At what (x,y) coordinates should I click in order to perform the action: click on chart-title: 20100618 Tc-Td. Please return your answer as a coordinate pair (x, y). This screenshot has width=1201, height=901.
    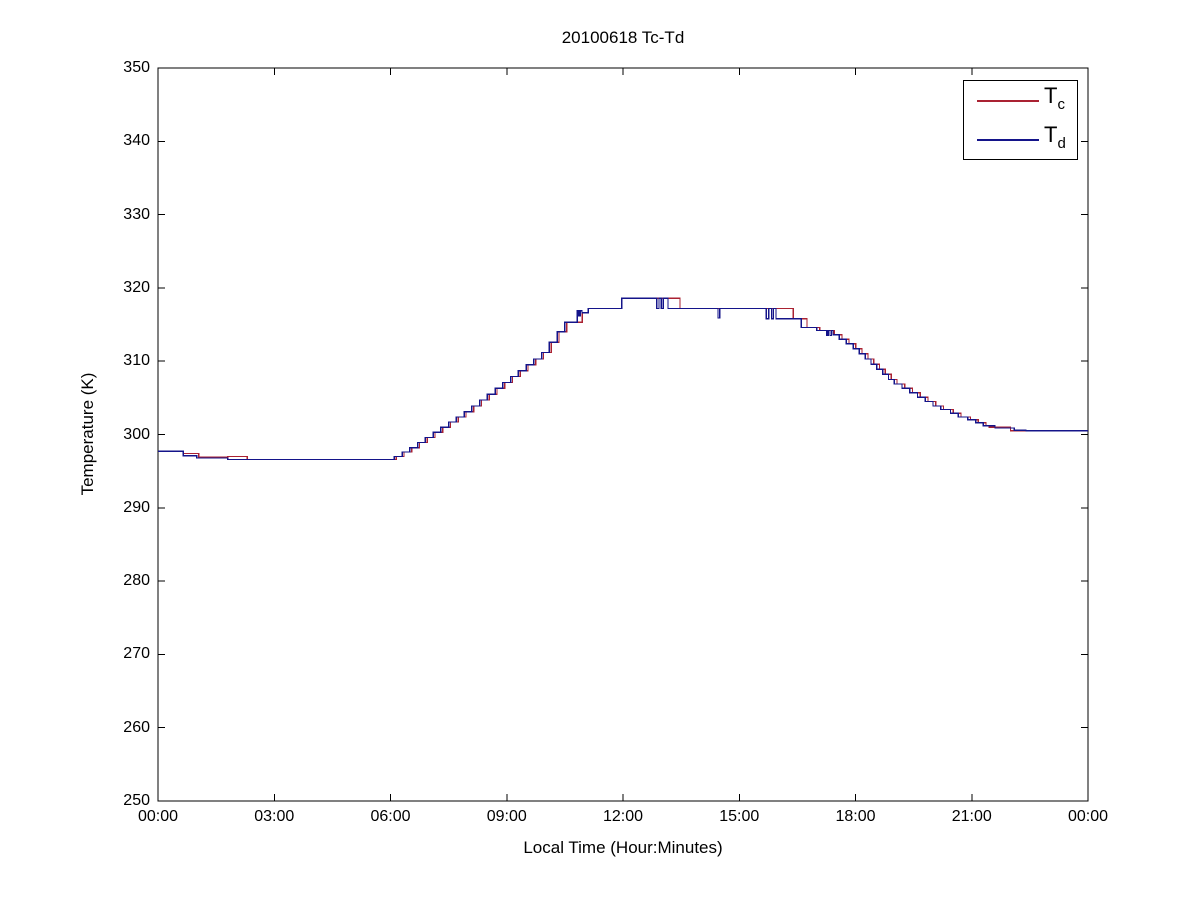
    Looking at the image, I should click on (623, 37).